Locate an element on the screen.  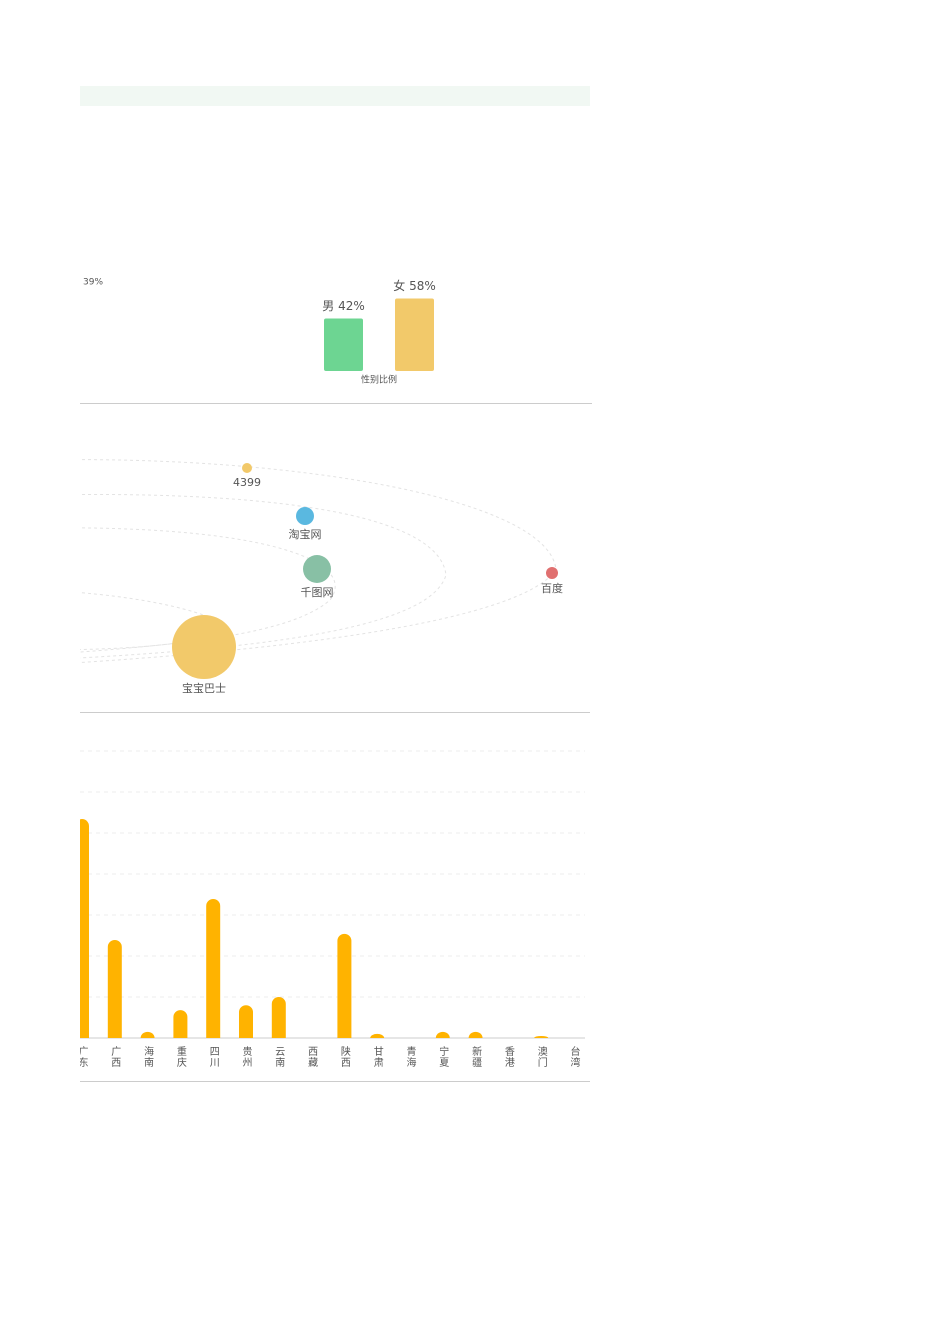
x-tick-label: 四川 is located at coordinates (213, 1057).